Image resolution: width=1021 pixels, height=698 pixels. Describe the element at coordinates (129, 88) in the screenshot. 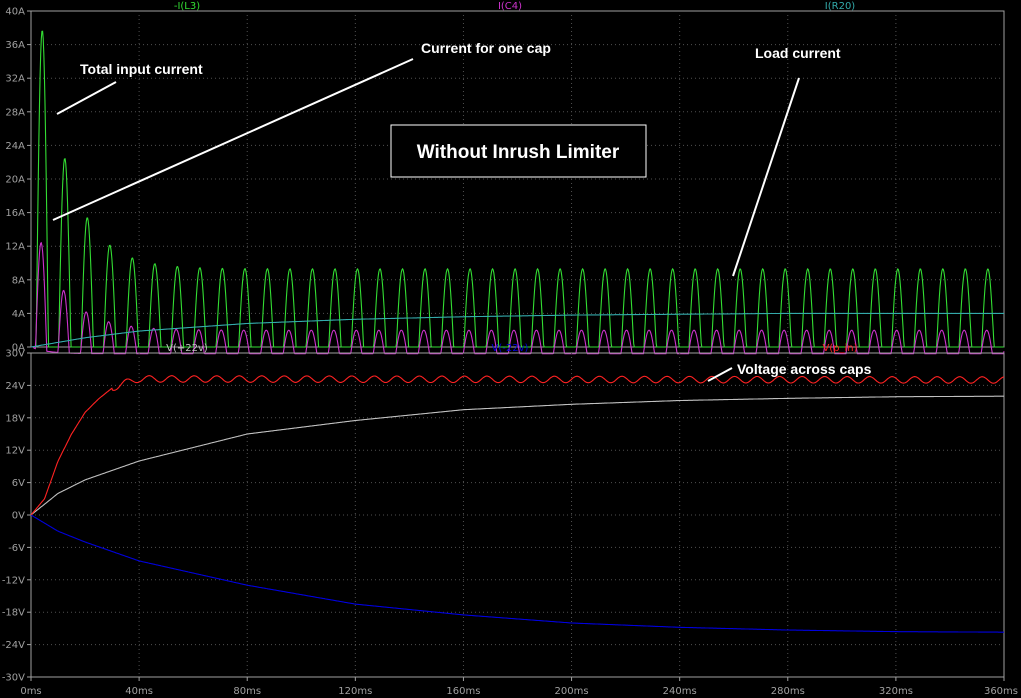

I see `annotation-total-input-current: Total input current` at that location.